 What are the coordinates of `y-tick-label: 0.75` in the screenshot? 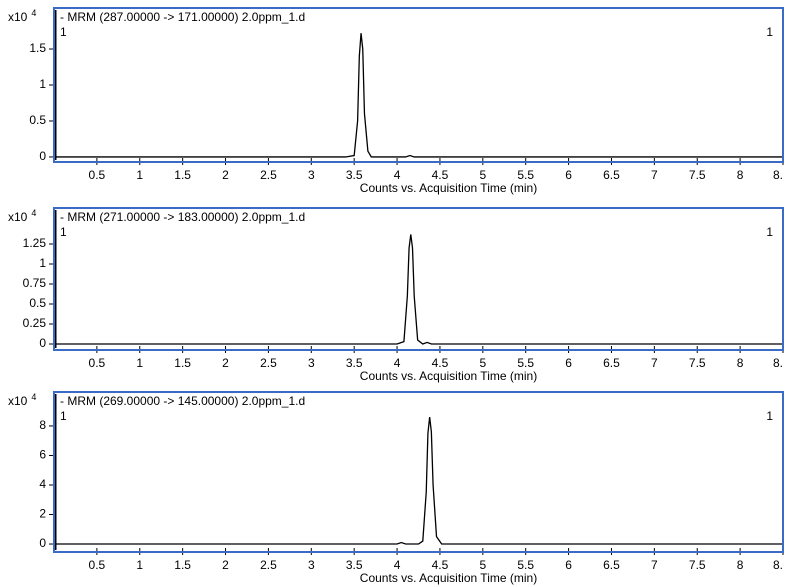 It's located at (35, 283).